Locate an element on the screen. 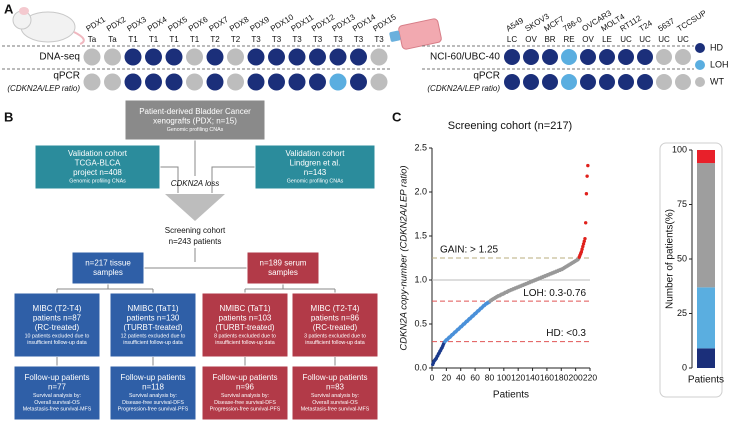 This screenshot has width=738, height=424. y-tick-label: 75 is located at coordinates (682, 204).